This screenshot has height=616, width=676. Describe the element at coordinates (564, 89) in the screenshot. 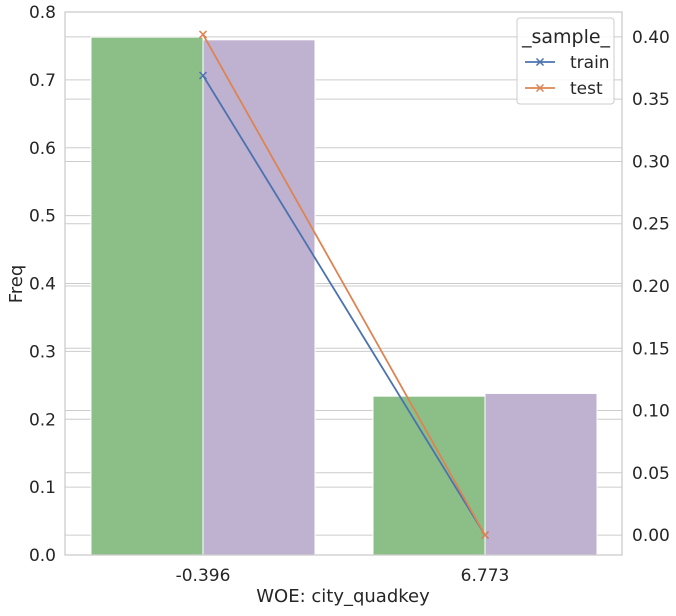

I see `legend-entry-test: test` at that location.